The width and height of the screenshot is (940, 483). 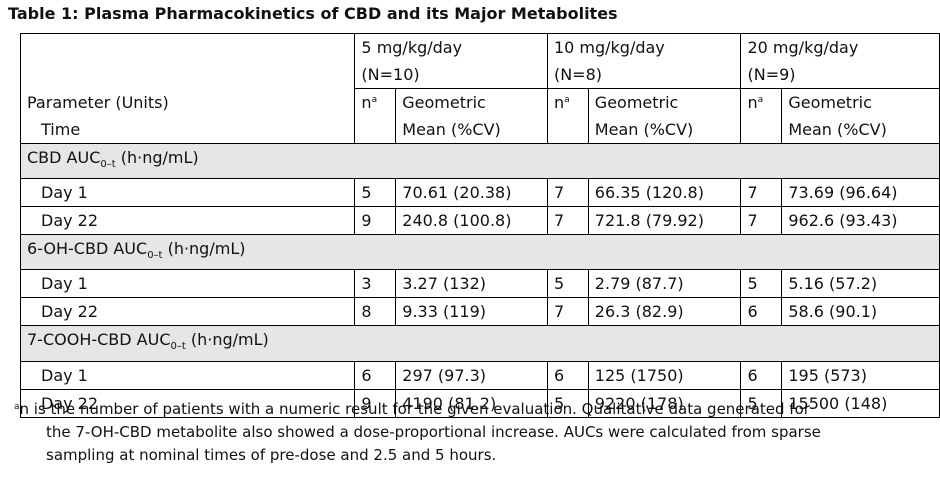 I want to click on gm-cell: 297 (97.3), so click(x=471, y=375).